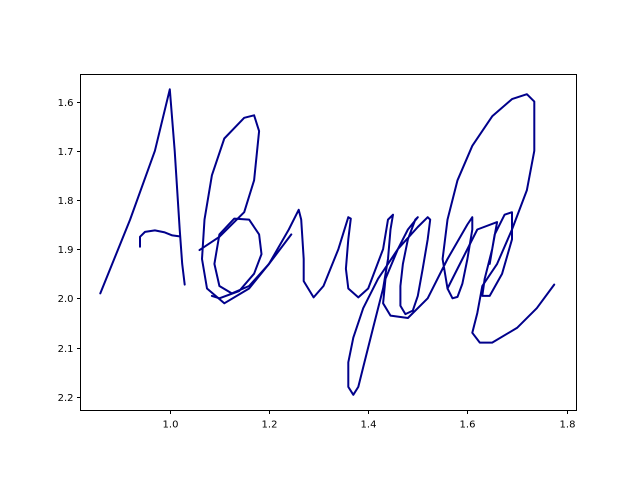  What do you see at coordinates (171, 425) in the screenshot?
I see `x-tick-label: 1.0` at bounding box center [171, 425].